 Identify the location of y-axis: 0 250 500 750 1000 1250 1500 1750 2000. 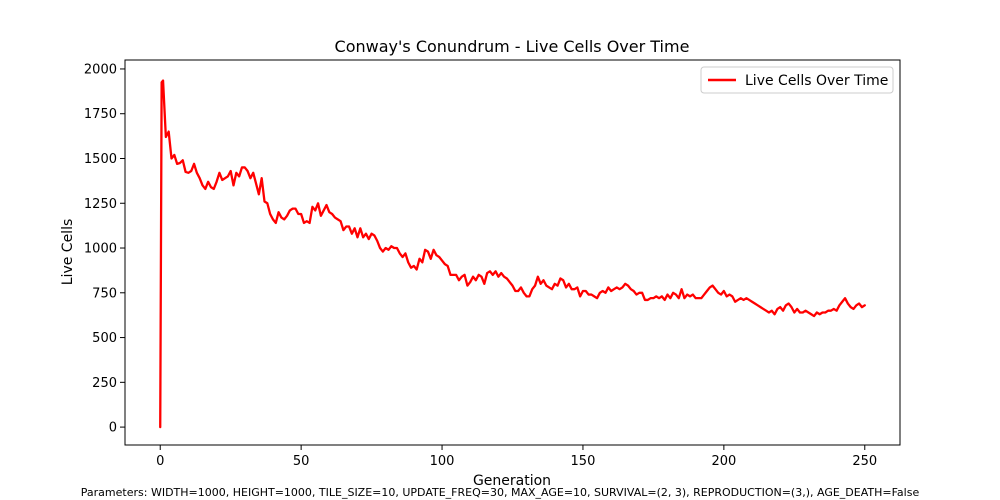
(104, 249).